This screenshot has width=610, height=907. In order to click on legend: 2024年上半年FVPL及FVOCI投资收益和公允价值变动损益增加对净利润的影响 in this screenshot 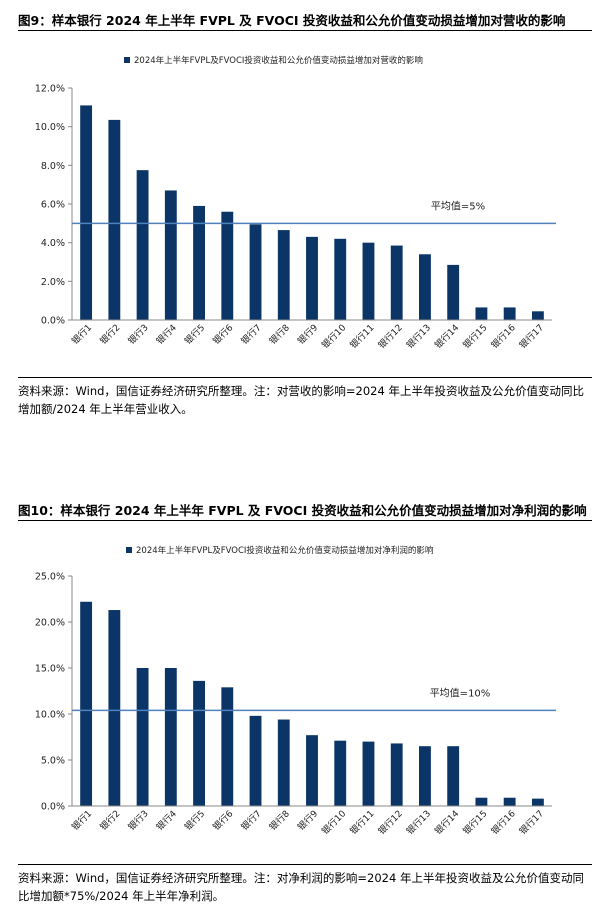, I will do `click(279, 550)`.